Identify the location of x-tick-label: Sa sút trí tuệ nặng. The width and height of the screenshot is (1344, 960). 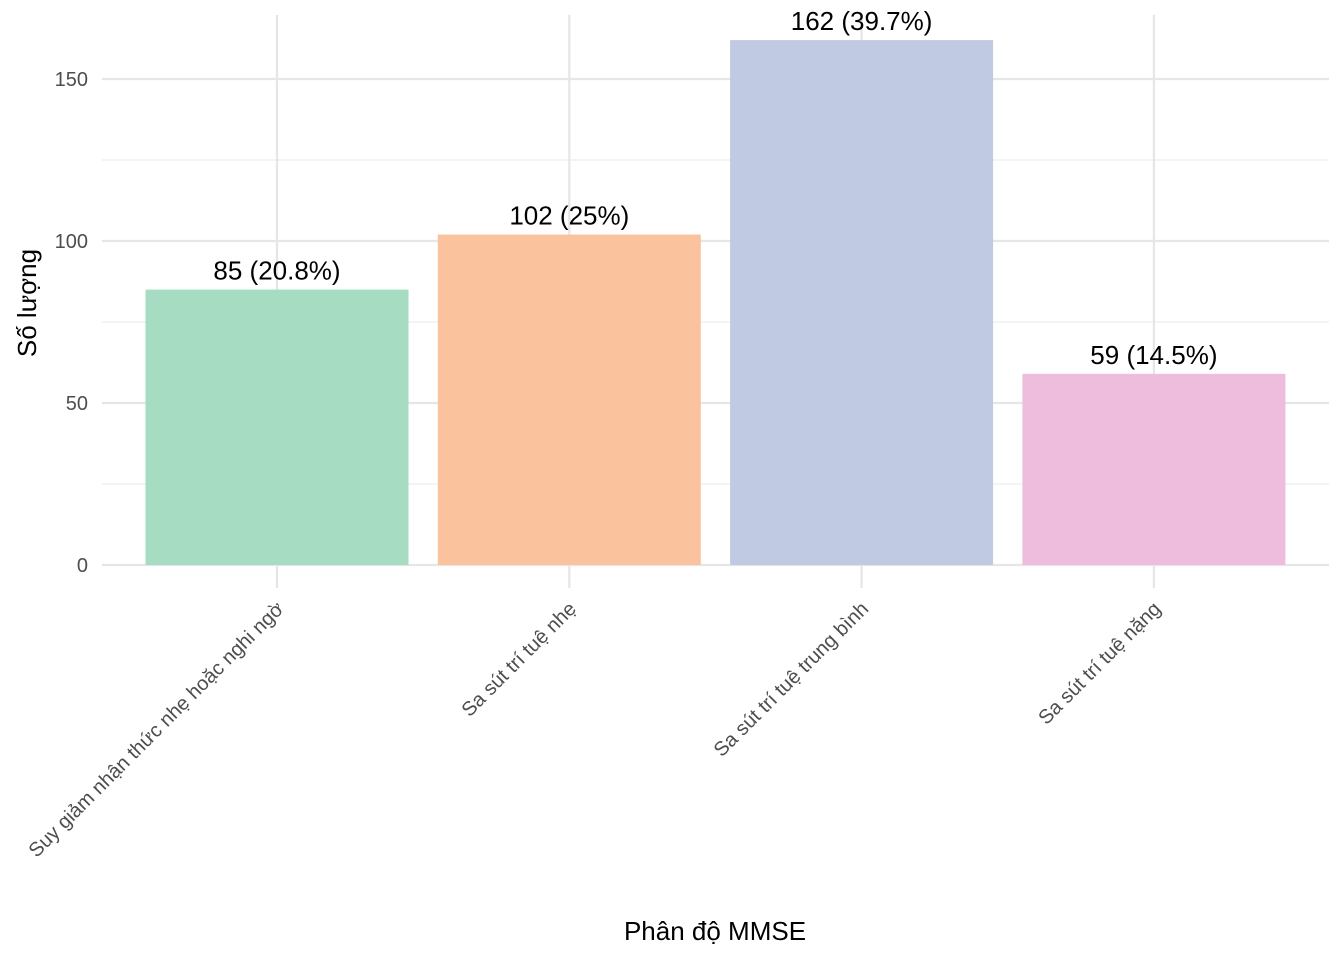
(1099, 663).